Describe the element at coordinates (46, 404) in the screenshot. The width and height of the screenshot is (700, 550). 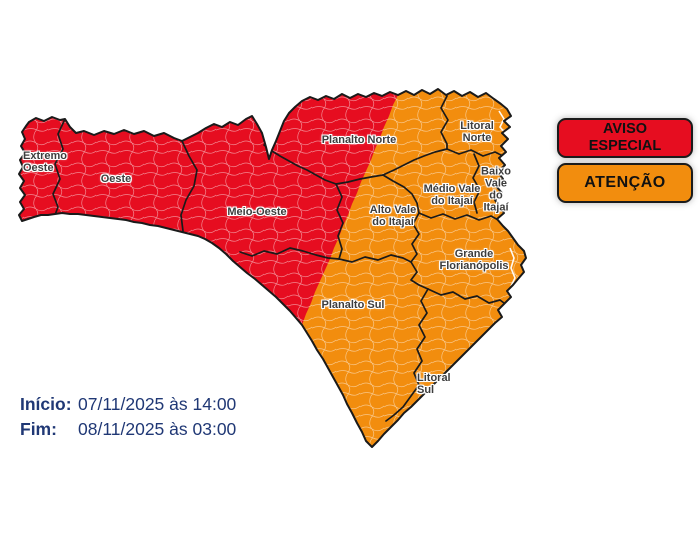
I see `alert-start-label: Início:` at that location.